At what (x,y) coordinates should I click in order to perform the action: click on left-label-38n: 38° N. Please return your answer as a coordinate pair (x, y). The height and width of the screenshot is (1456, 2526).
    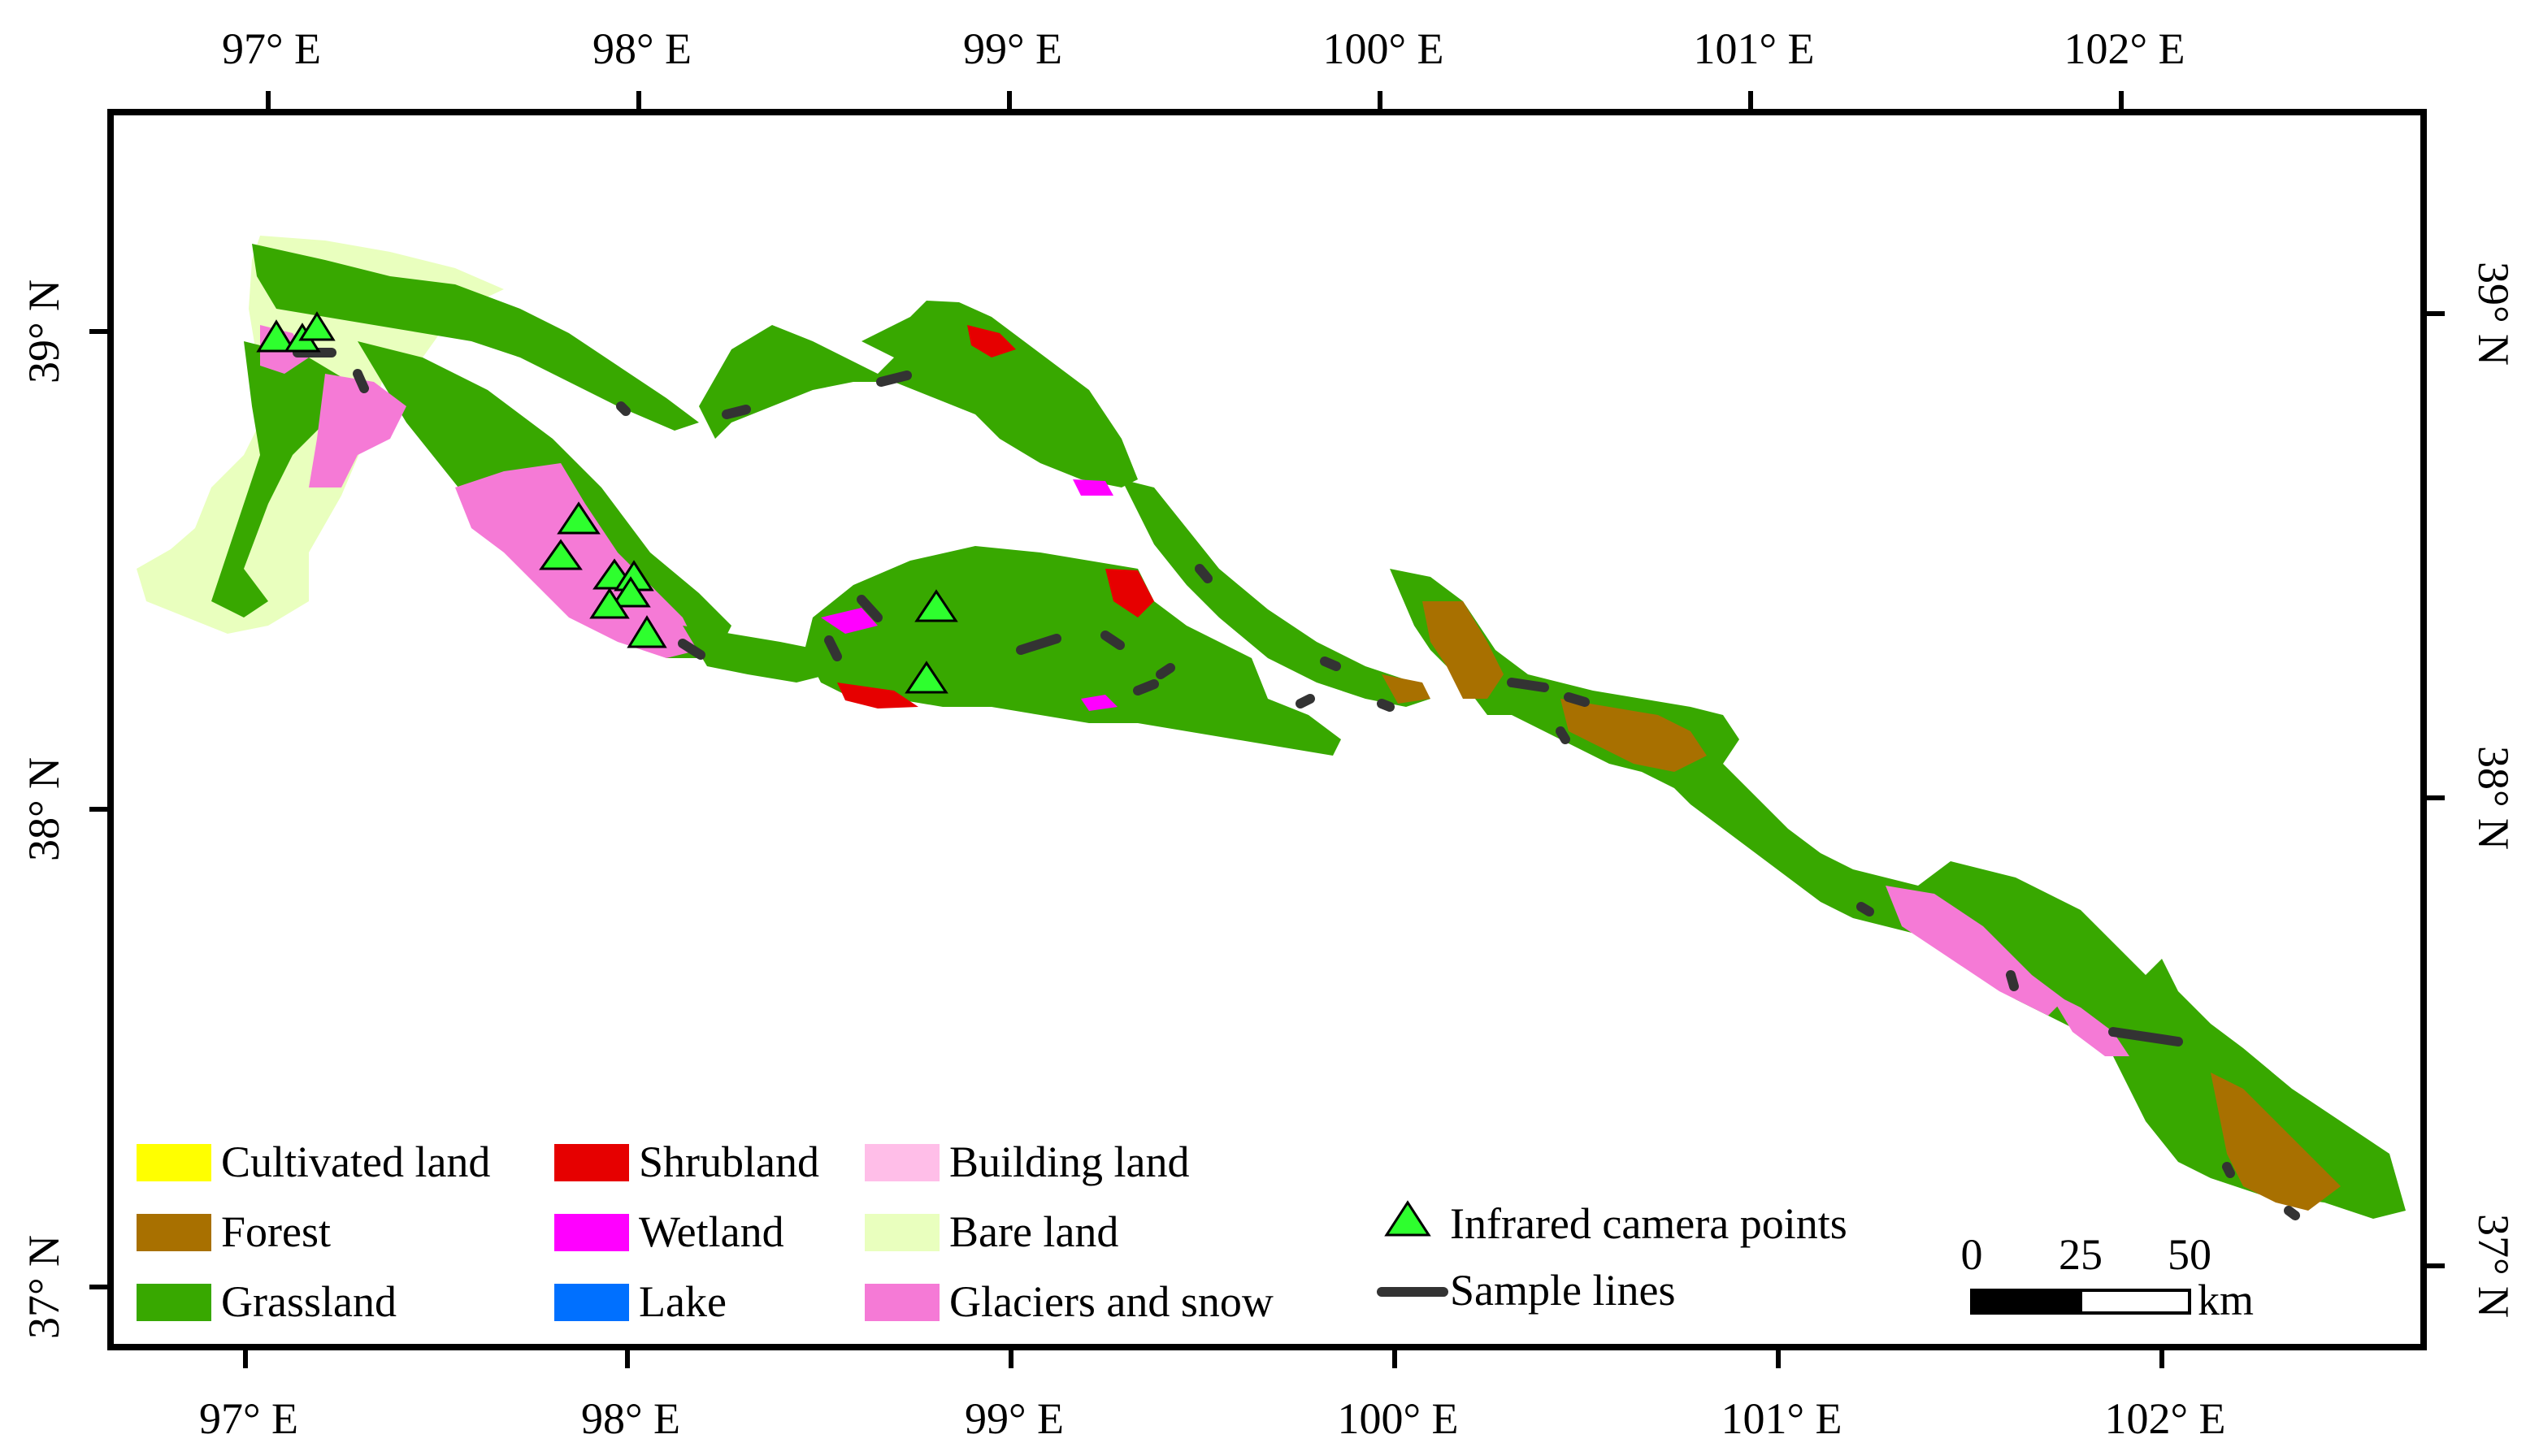
    Looking at the image, I should click on (44, 809).